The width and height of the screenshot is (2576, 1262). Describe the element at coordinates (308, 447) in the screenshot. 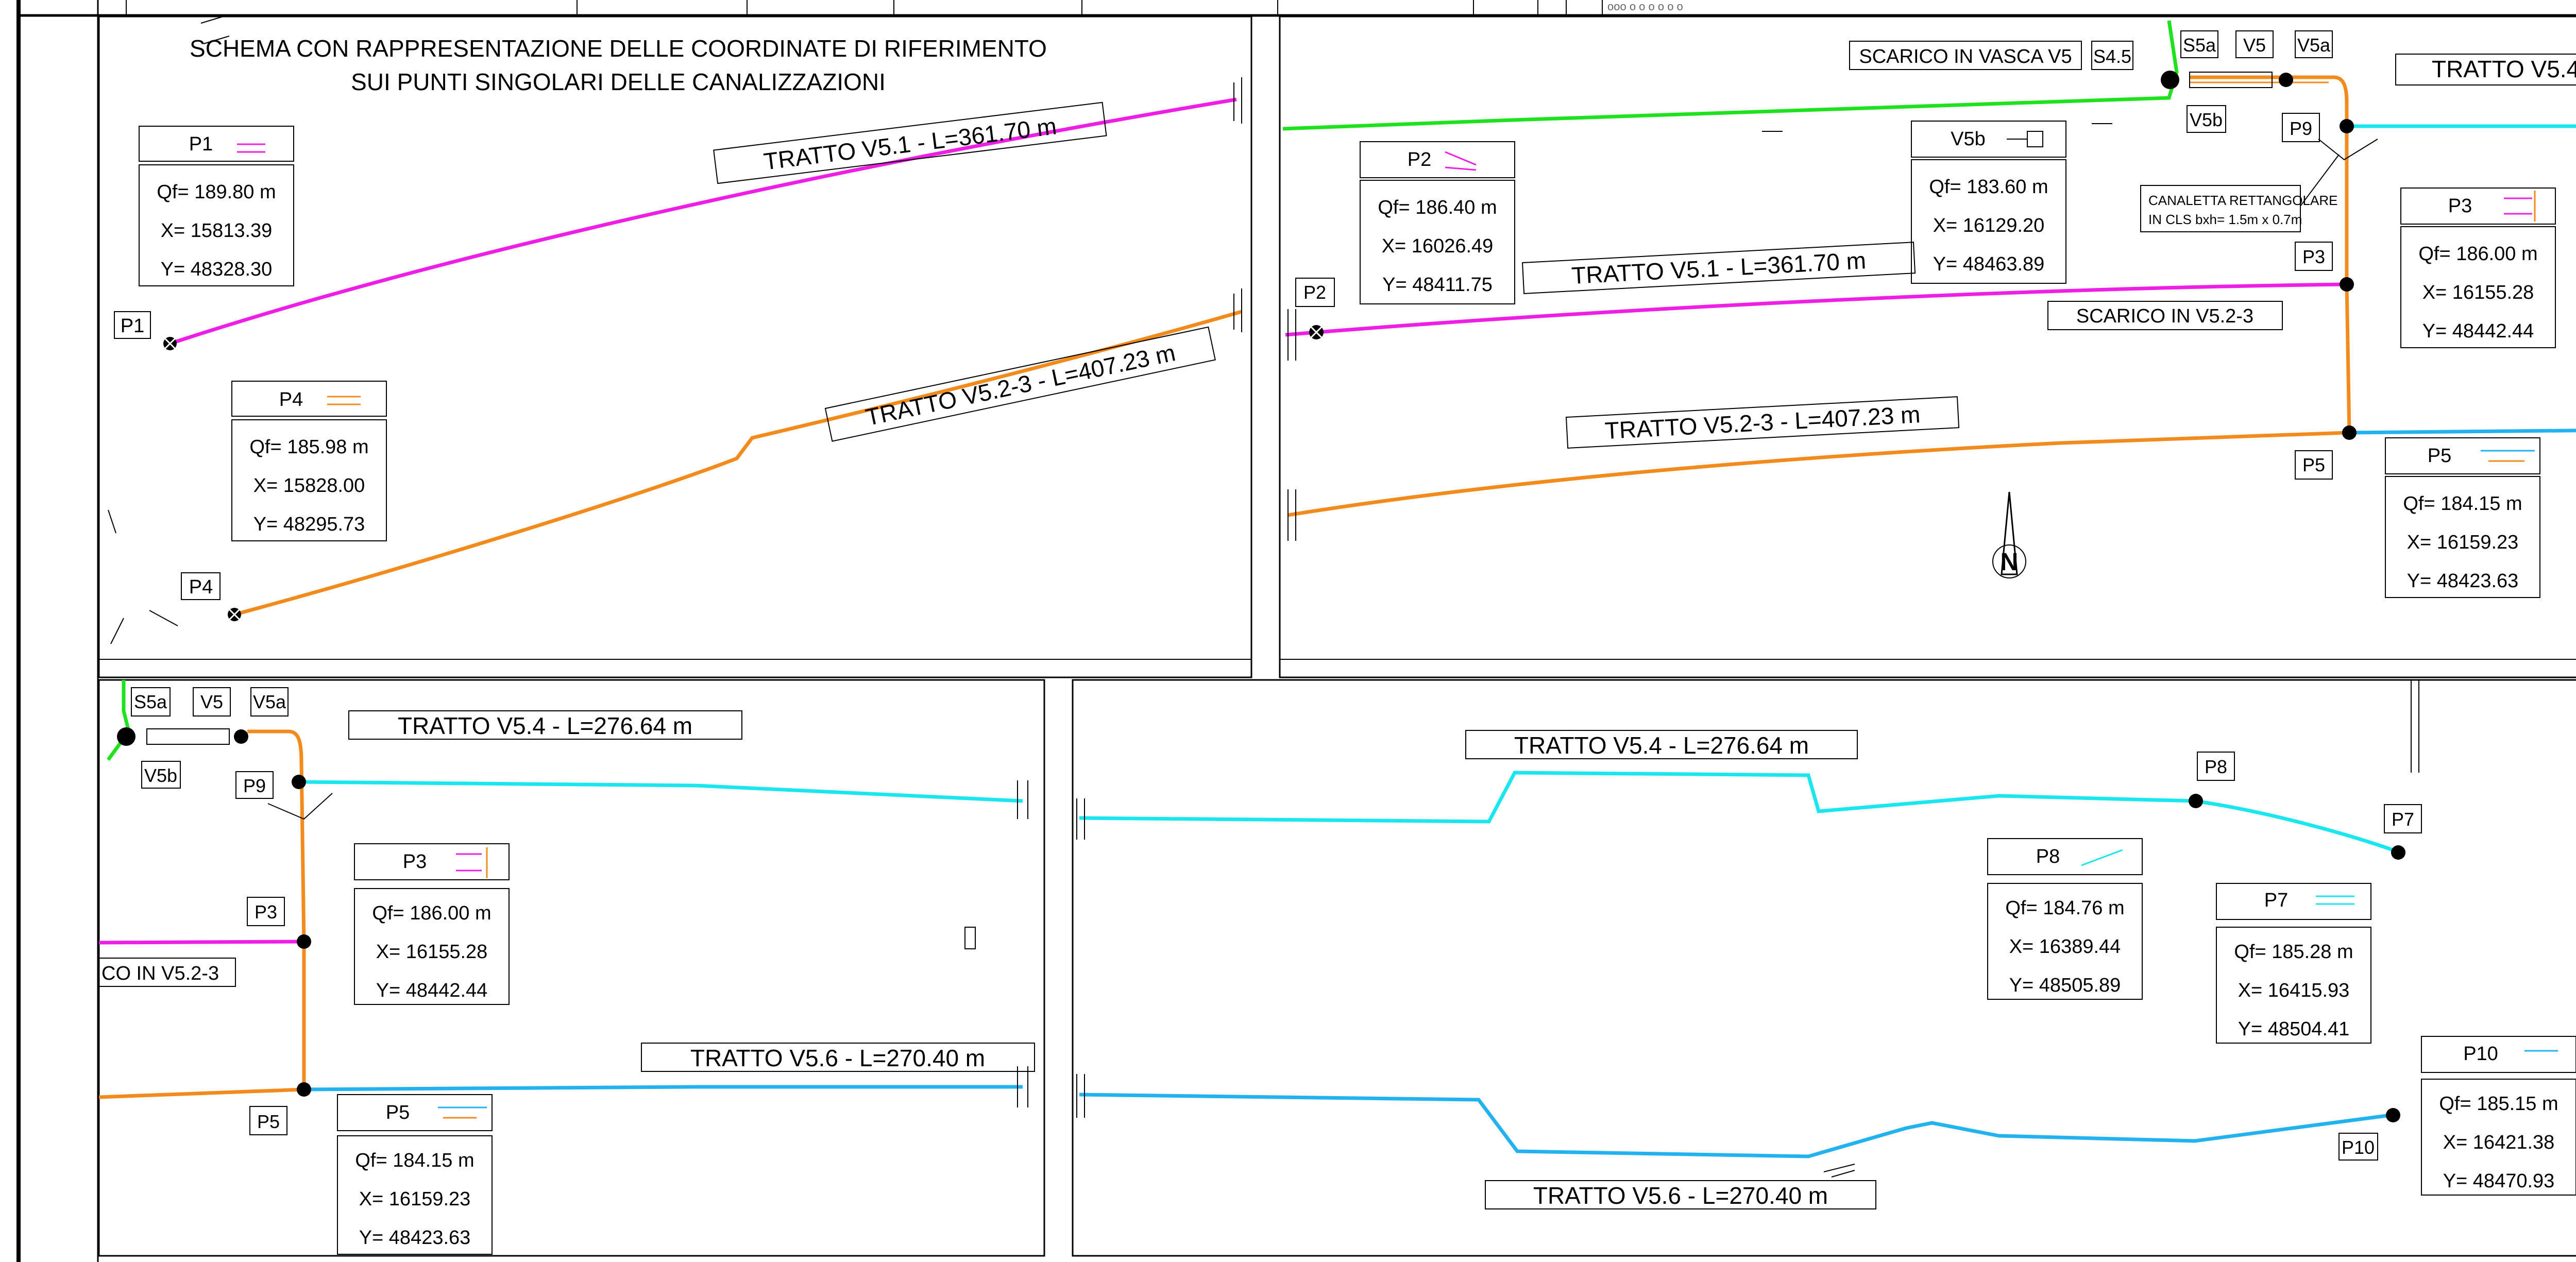

I see `svg-text: Qf= 185.98 m` at that location.